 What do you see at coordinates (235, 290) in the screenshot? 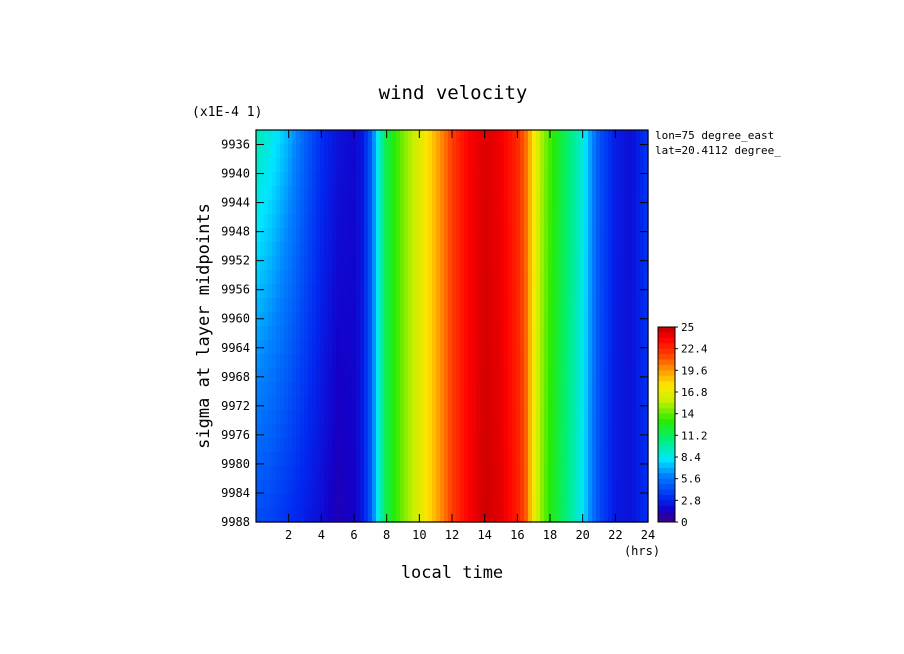
I see `y-tick-label: 9956` at bounding box center [235, 290].